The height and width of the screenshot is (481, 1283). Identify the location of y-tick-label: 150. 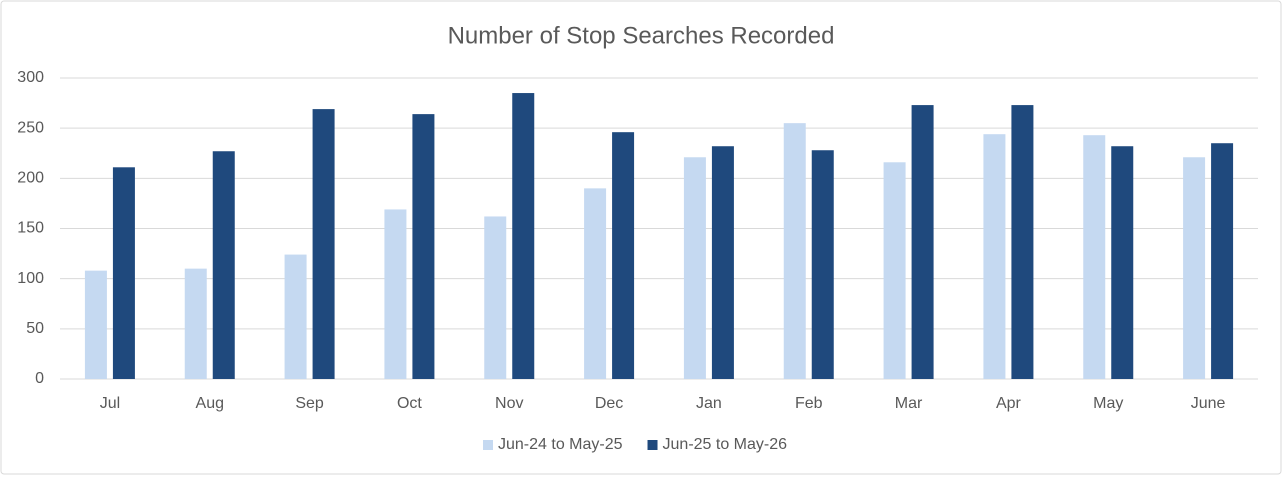
(30, 228).